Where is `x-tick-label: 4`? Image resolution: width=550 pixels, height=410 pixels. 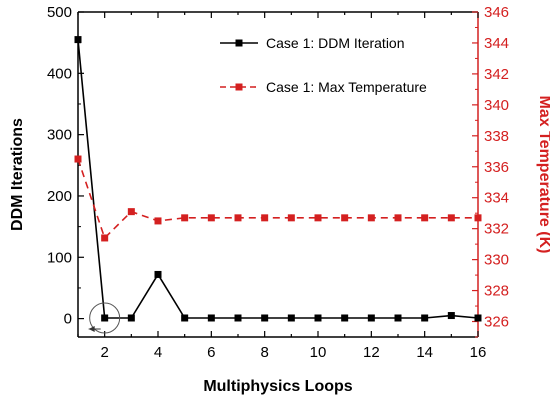 x-tick-label: 4 is located at coordinates (158, 352).